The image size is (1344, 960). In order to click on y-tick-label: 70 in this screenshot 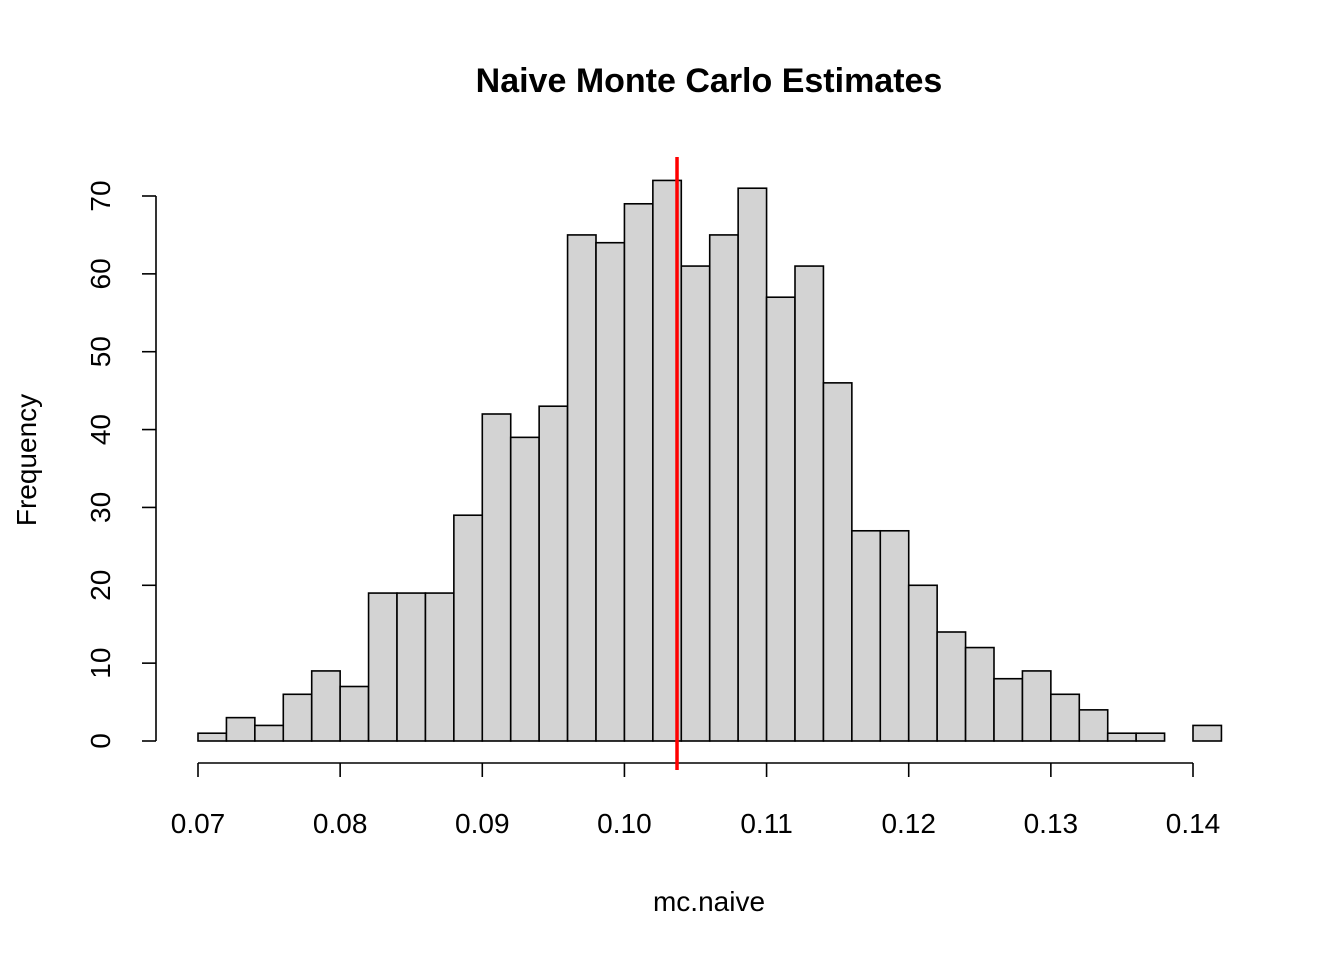, I will do `click(100, 195)`.